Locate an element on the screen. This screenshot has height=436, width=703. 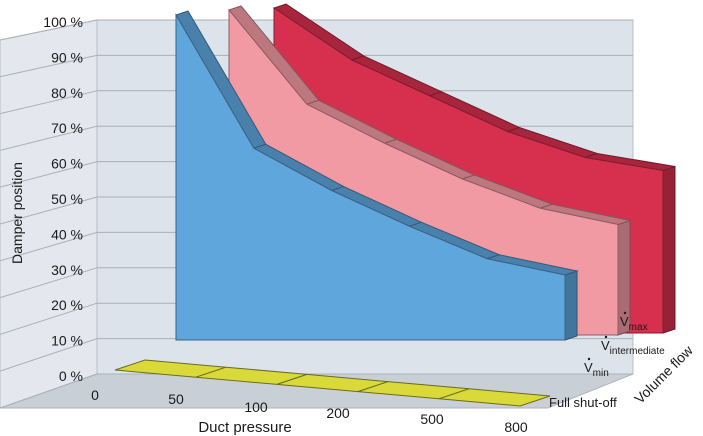
x-axis-label: Duct pressure is located at coordinates (244, 427).